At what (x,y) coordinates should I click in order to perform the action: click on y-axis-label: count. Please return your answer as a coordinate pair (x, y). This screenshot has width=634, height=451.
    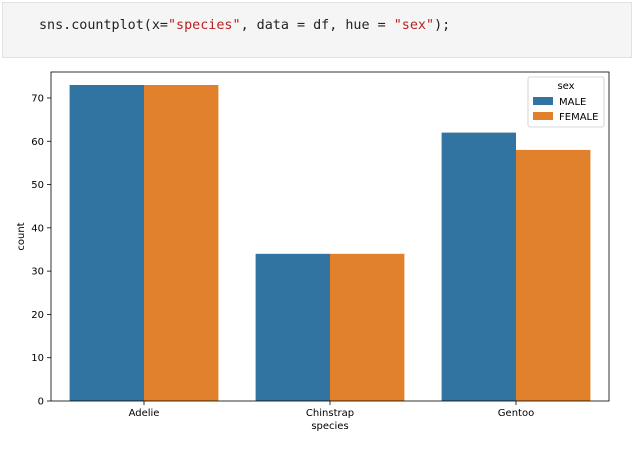
    Looking at the image, I should click on (21, 236).